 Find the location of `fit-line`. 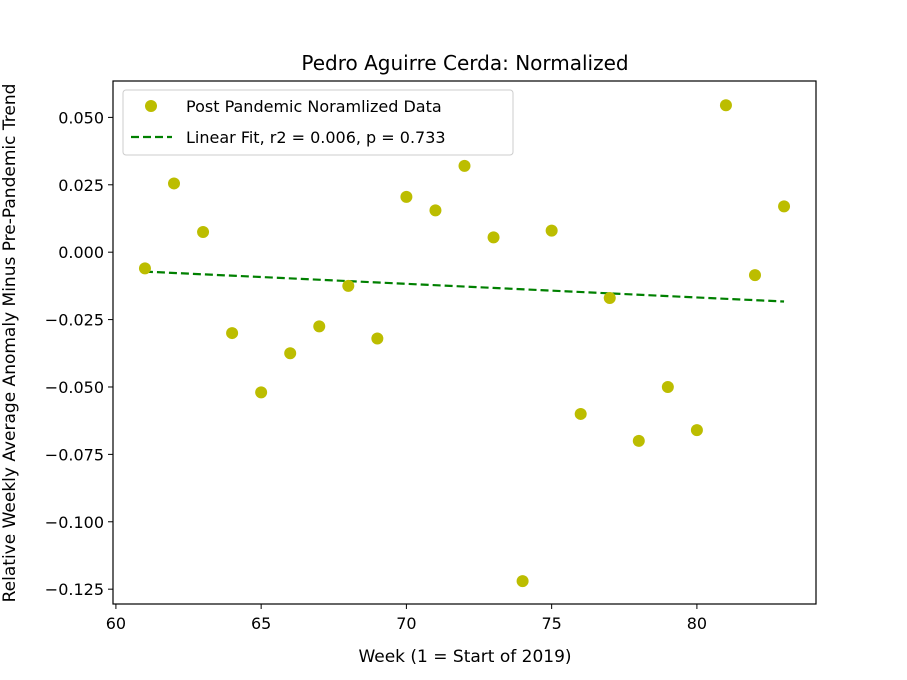

fit-line is located at coordinates (464, 286).